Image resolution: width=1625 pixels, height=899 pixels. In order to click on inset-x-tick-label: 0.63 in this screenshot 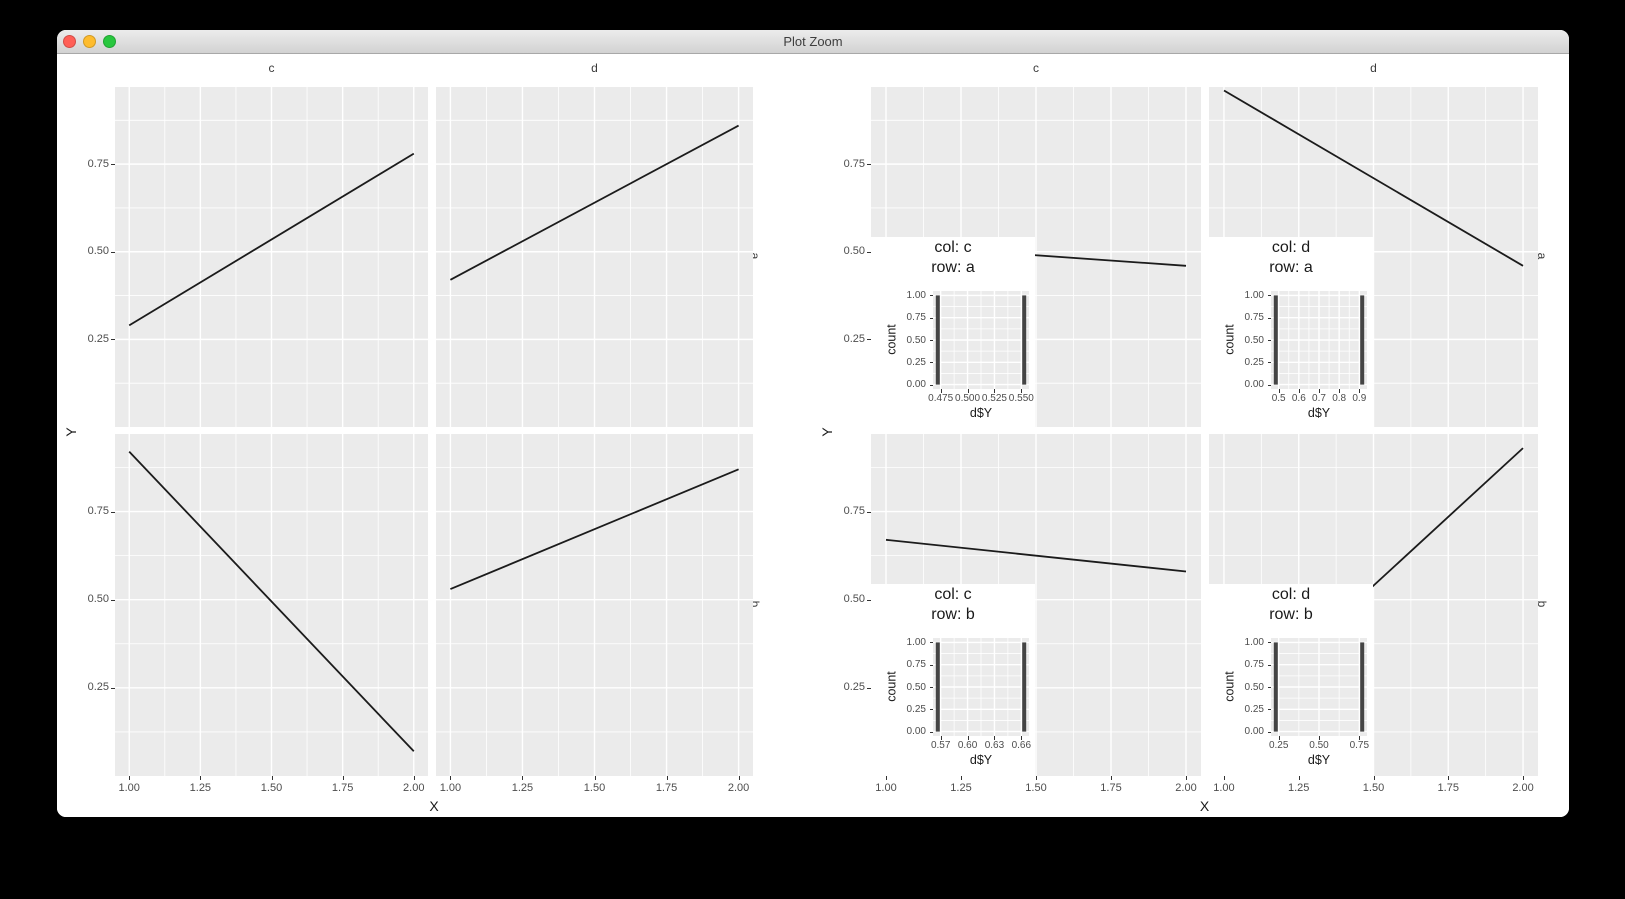, I will do `click(994, 745)`.